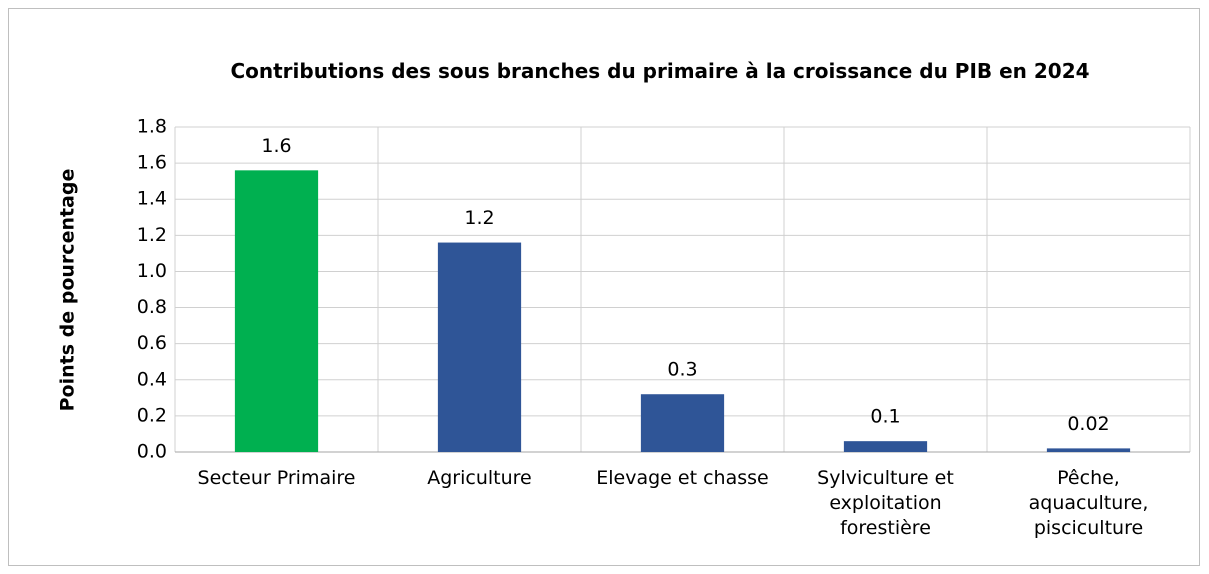  What do you see at coordinates (152, 163) in the screenshot?
I see `y-tick-label: 1.6` at bounding box center [152, 163].